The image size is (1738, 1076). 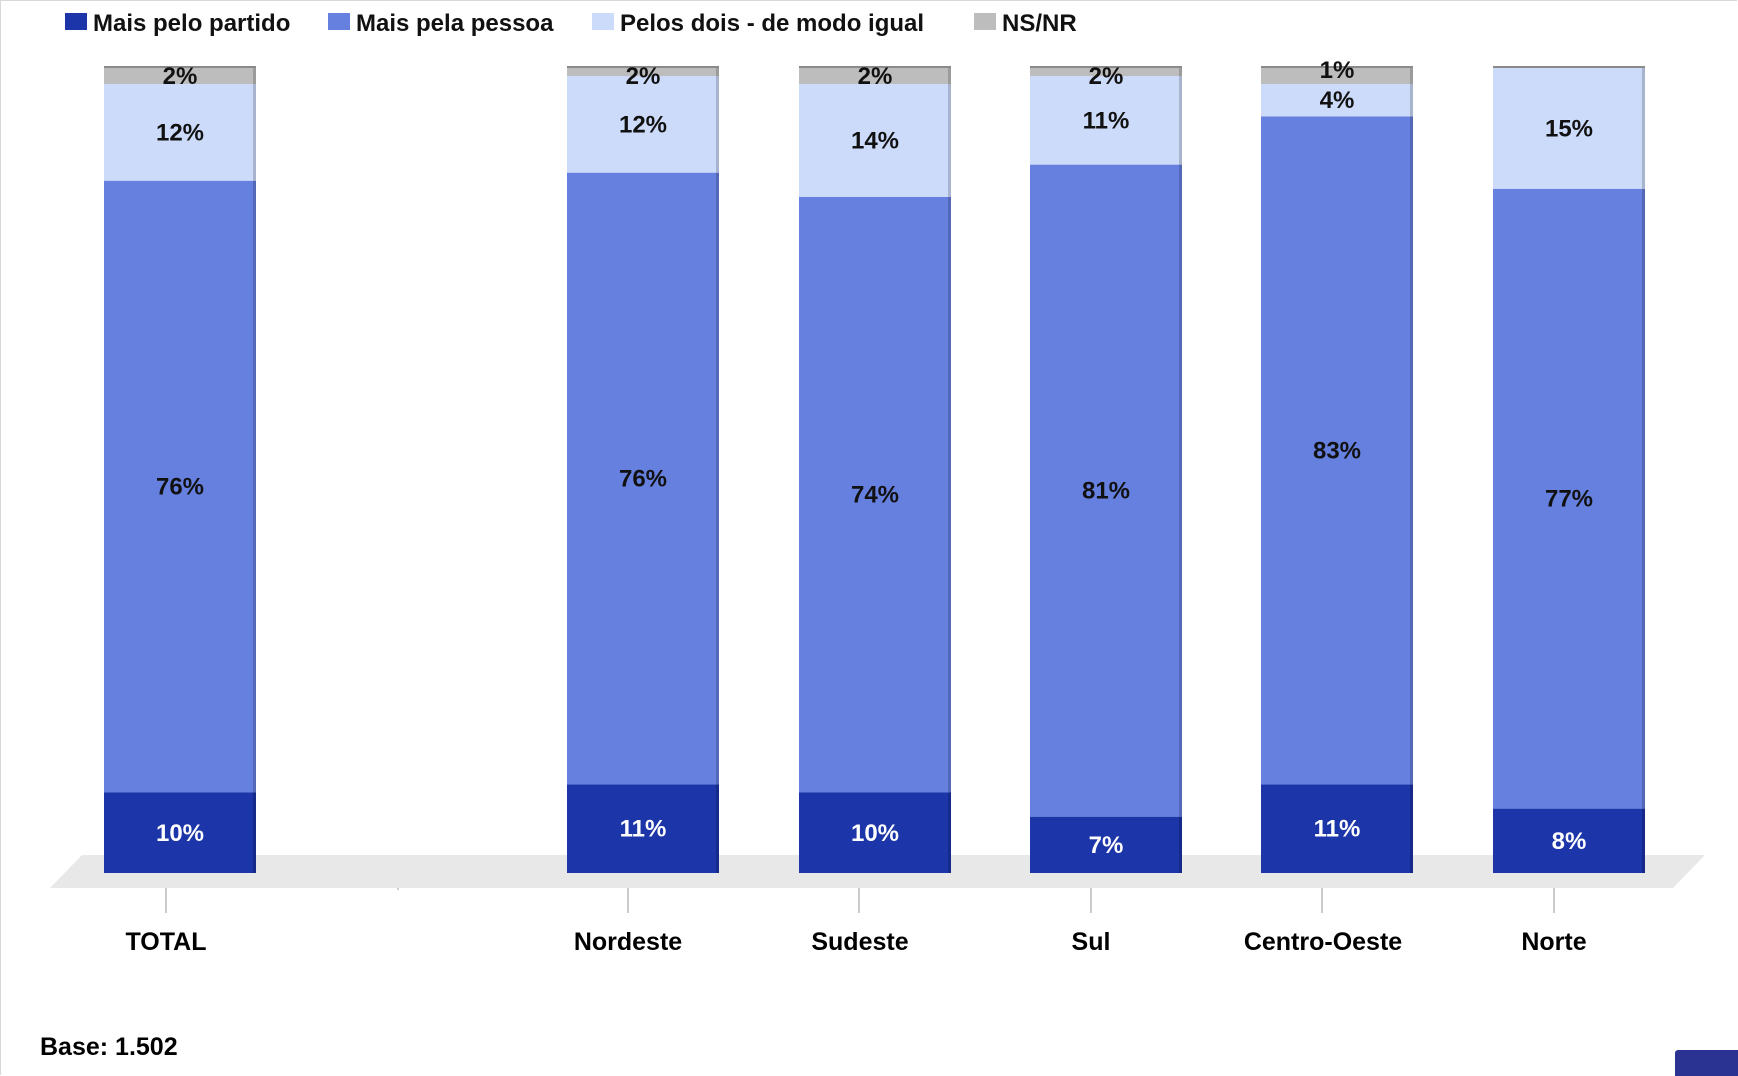 I want to click on x-axis-ticks, so click(x=860, y=900).